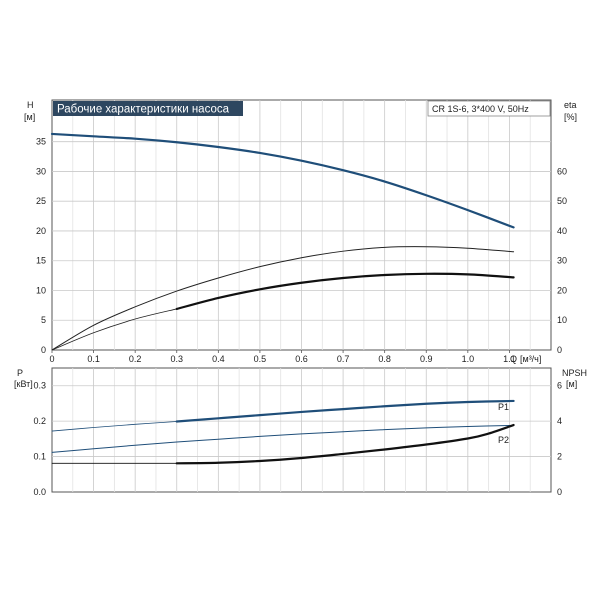  Describe the element at coordinates (562, 290) in the screenshot. I see `top-right-tick-label: 20` at that location.